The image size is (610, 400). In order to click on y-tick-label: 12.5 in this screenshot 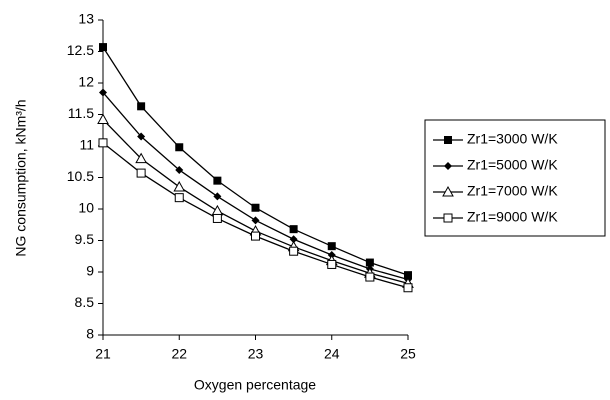, I will do `click(80, 50)`.